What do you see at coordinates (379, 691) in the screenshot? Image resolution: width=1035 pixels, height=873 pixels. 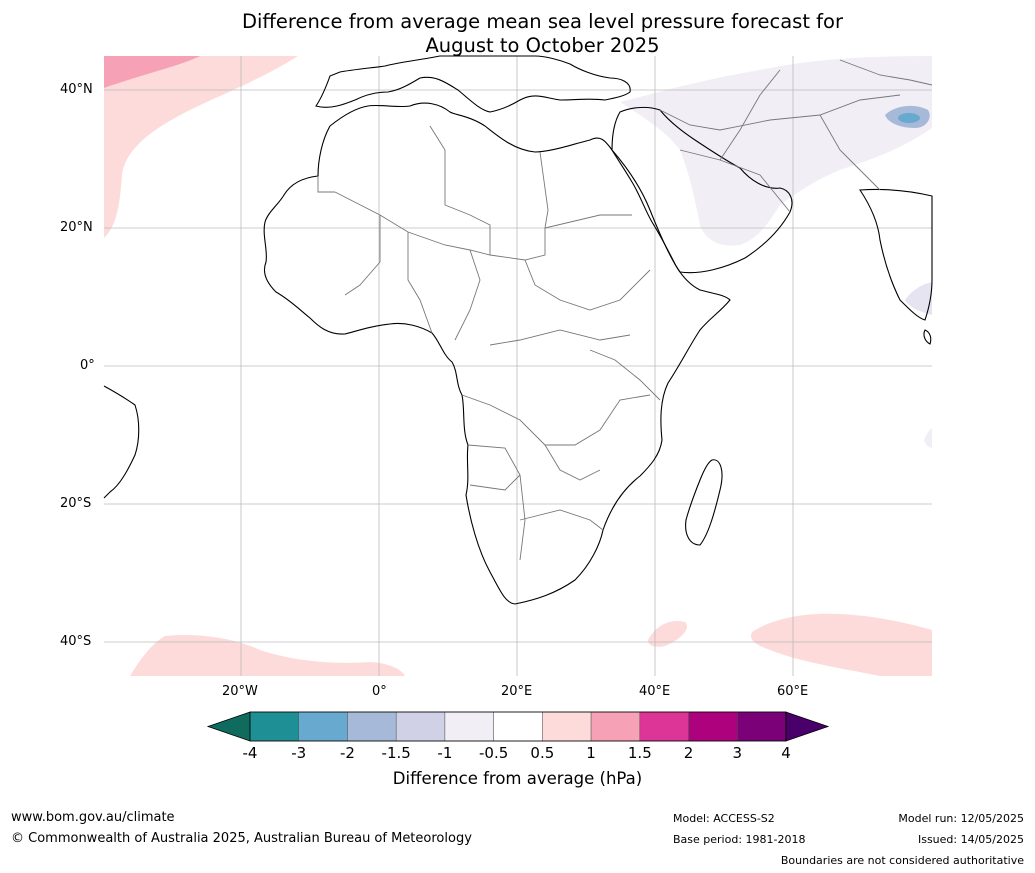 I see `lon-label-0: 0°` at bounding box center [379, 691].